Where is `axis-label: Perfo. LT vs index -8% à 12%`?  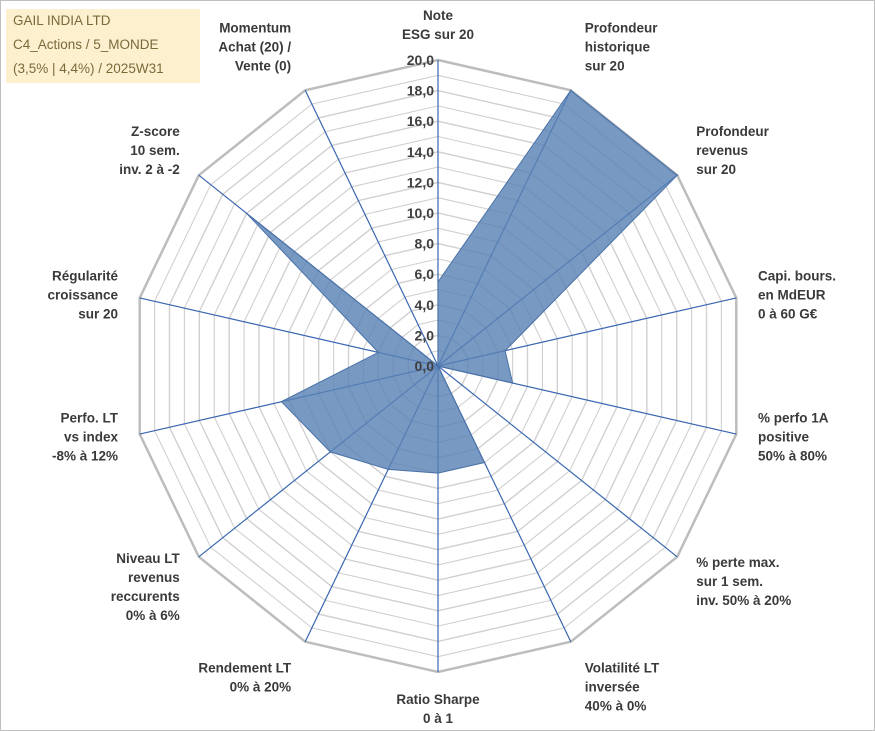 axis-label: Perfo. LT vs index -8% à 12% is located at coordinates (85, 437).